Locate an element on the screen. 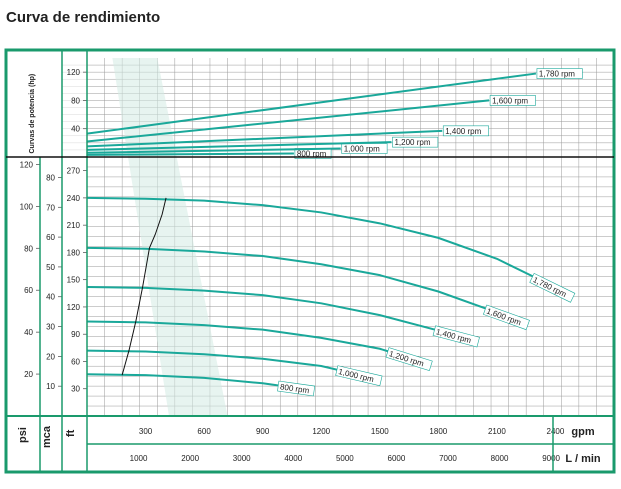 The width and height of the screenshot is (621, 489). lmin-tick-label: 2000 is located at coordinates (190, 458).